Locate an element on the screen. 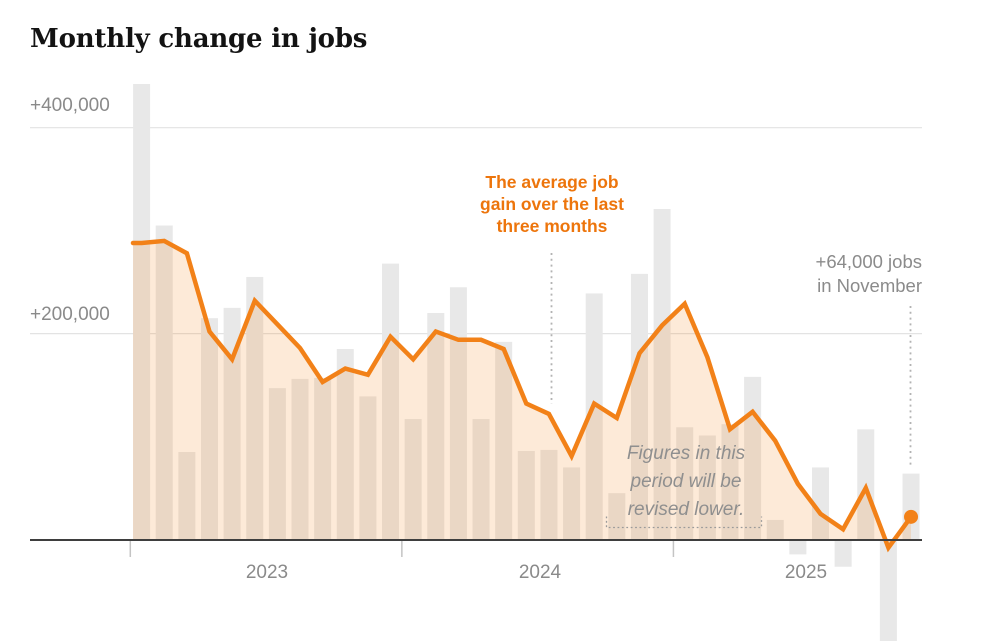 The width and height of the screenshot is (988, 641). y-axis-label-200k: +200,000 is located at coordinates (70, 314).